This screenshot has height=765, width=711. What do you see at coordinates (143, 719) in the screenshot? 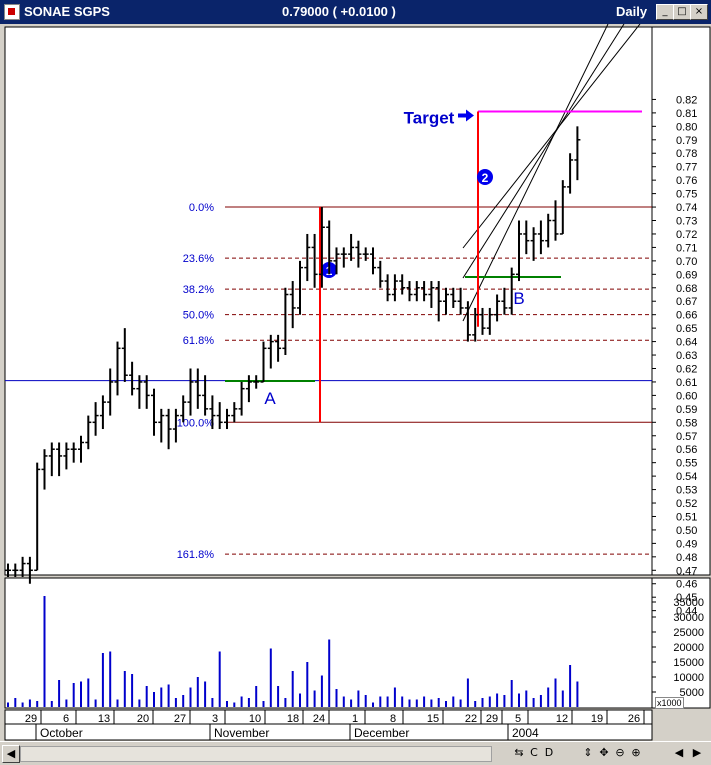
I see `date-tick-label: 20` at bounding box center [143, 719].